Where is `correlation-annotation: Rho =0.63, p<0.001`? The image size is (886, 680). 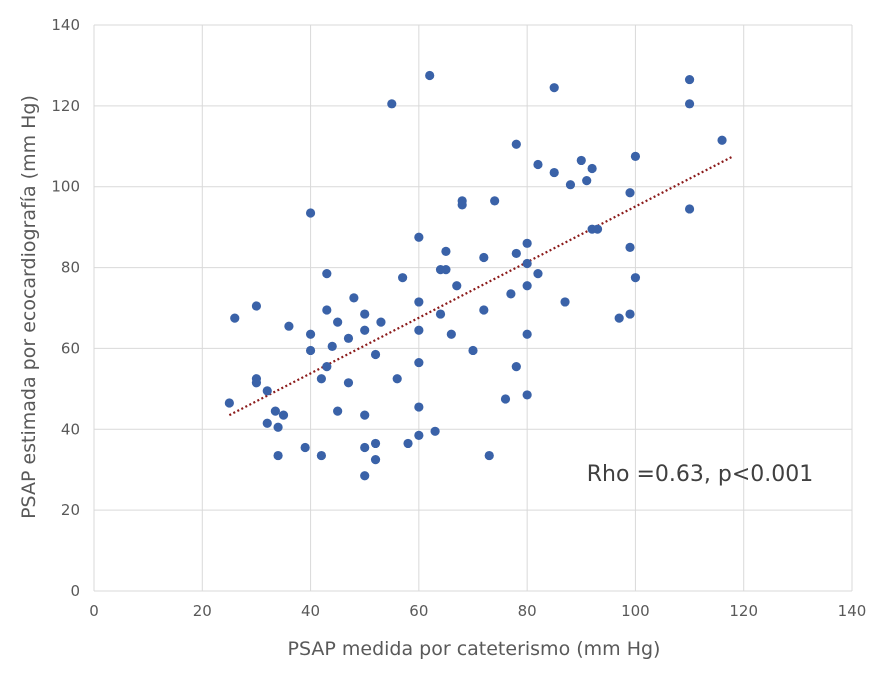 correlation-annotation: Rho =0.63, p<0.001 is located at coordinates (700, 474).